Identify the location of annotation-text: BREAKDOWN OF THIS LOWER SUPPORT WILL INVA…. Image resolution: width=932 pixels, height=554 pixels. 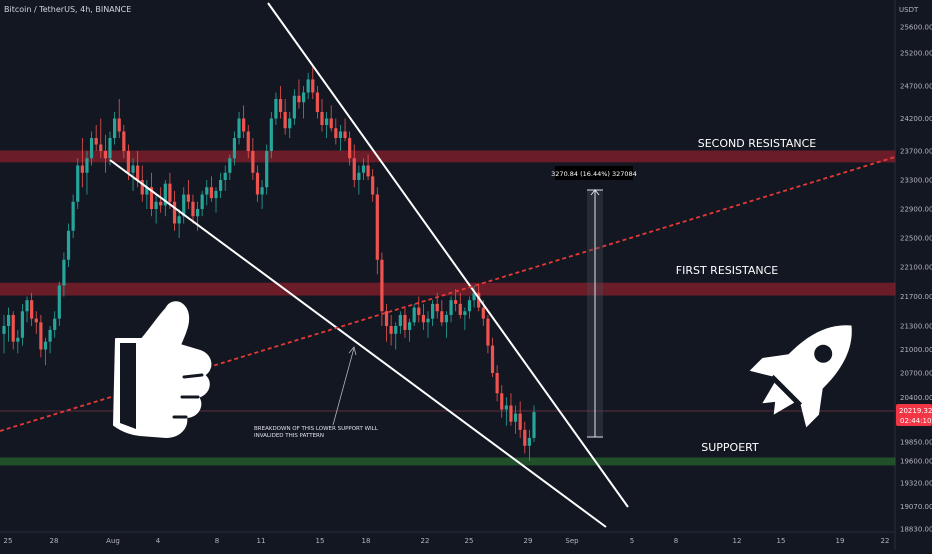
(316, 432).